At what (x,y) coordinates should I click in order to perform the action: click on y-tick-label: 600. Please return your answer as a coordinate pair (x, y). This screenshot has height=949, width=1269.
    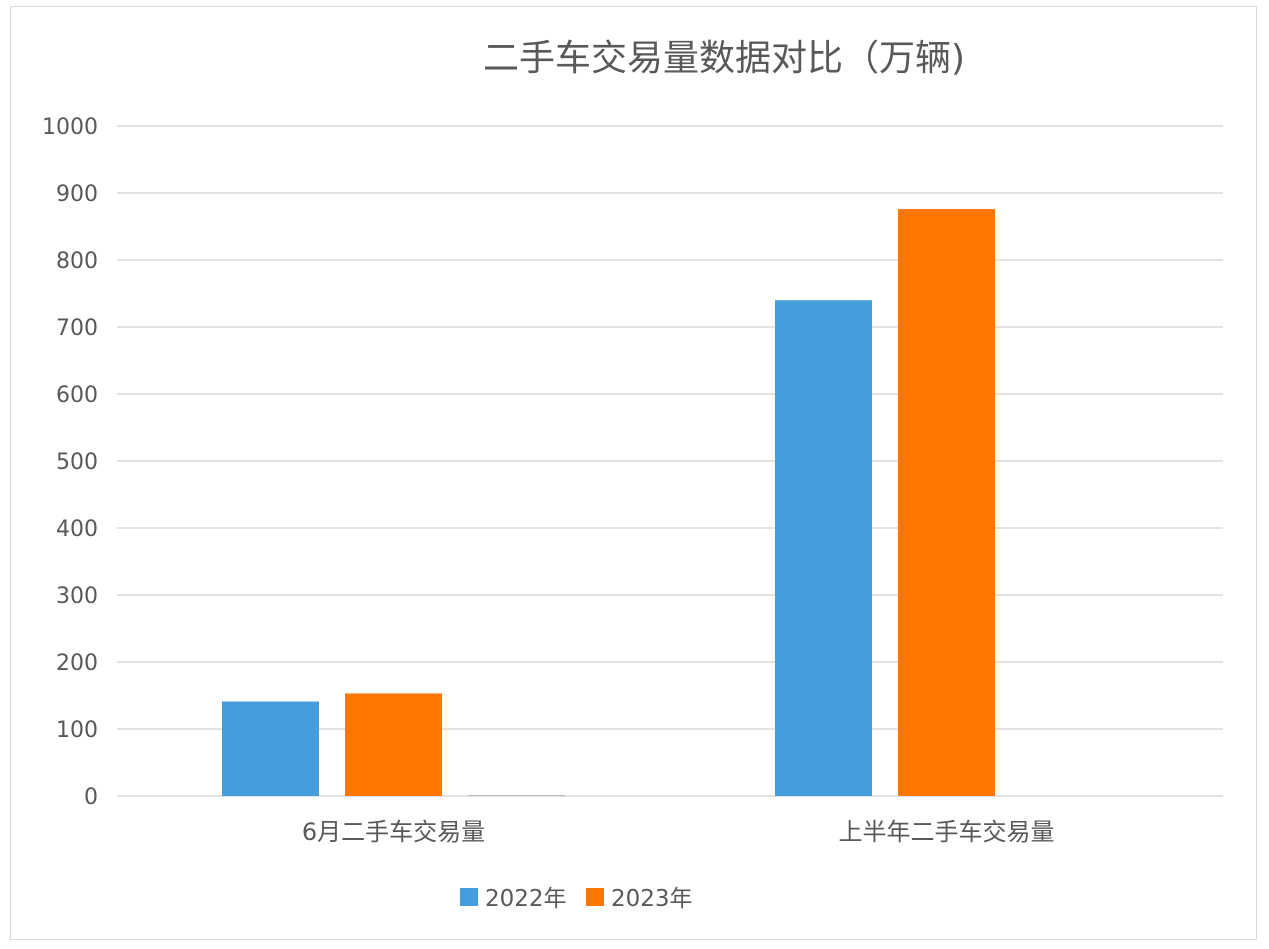
    Looking at the image, I should click on (77, 395).